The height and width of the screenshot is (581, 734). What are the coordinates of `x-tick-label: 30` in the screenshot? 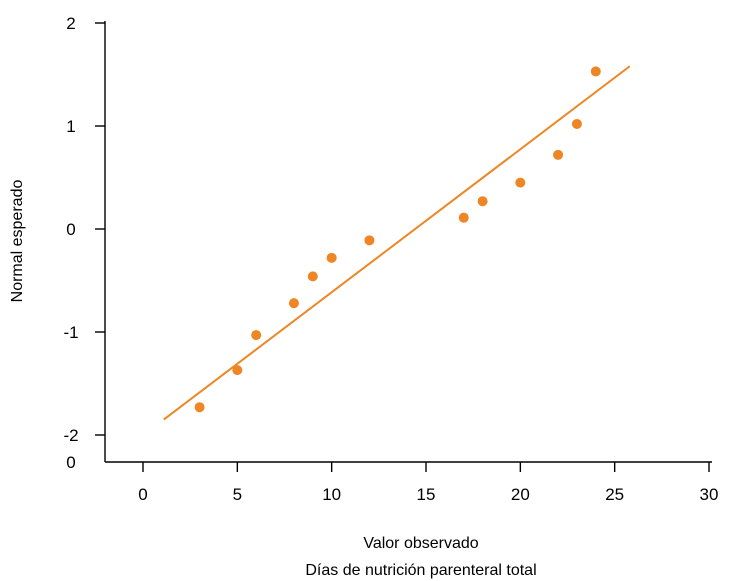 It's located at (709, 494).